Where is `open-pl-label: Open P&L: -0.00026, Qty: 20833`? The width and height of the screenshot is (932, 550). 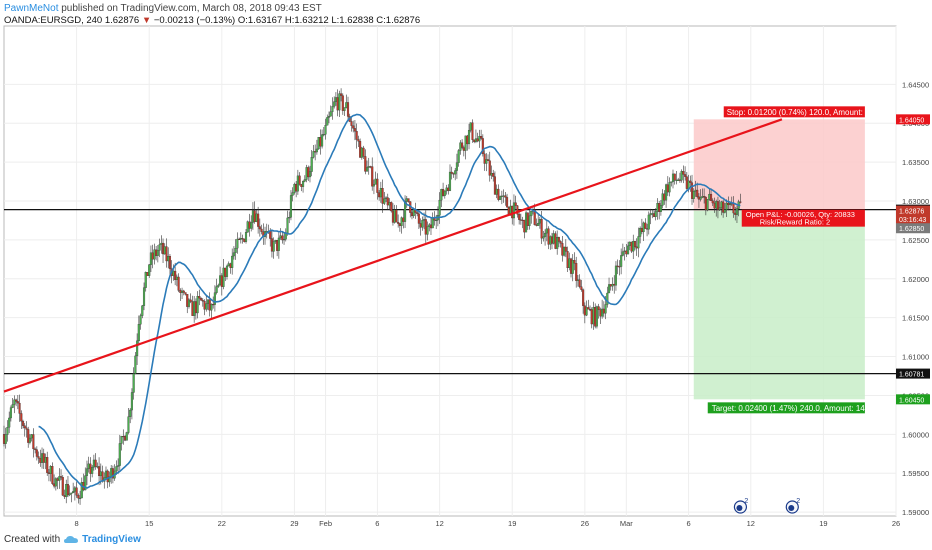
open-pl-label: Open P&L: -0.00026, Qty: 20833 is located at coordinates (800, 214).